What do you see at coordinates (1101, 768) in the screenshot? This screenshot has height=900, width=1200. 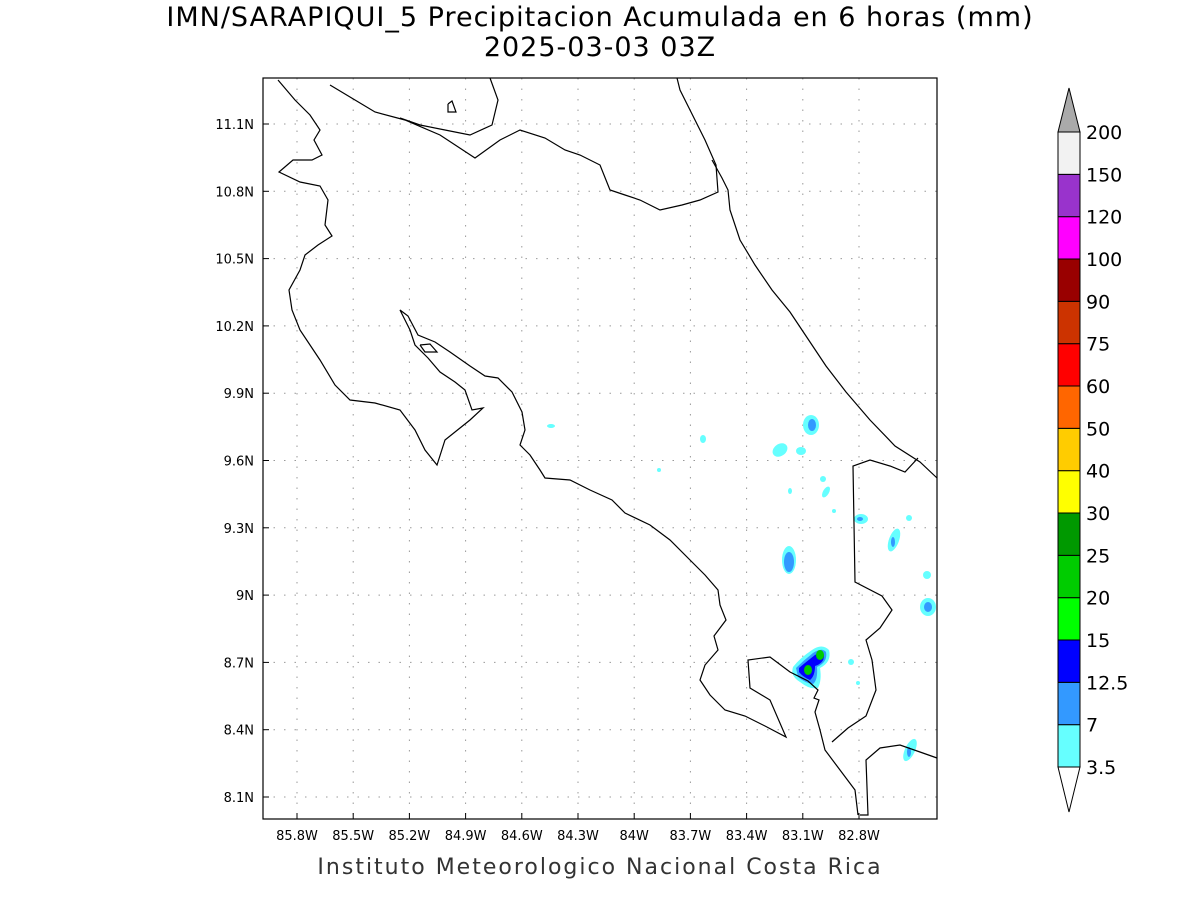 I see `colorbar-level-label: 3.5` at bounding box center [1101, 768].